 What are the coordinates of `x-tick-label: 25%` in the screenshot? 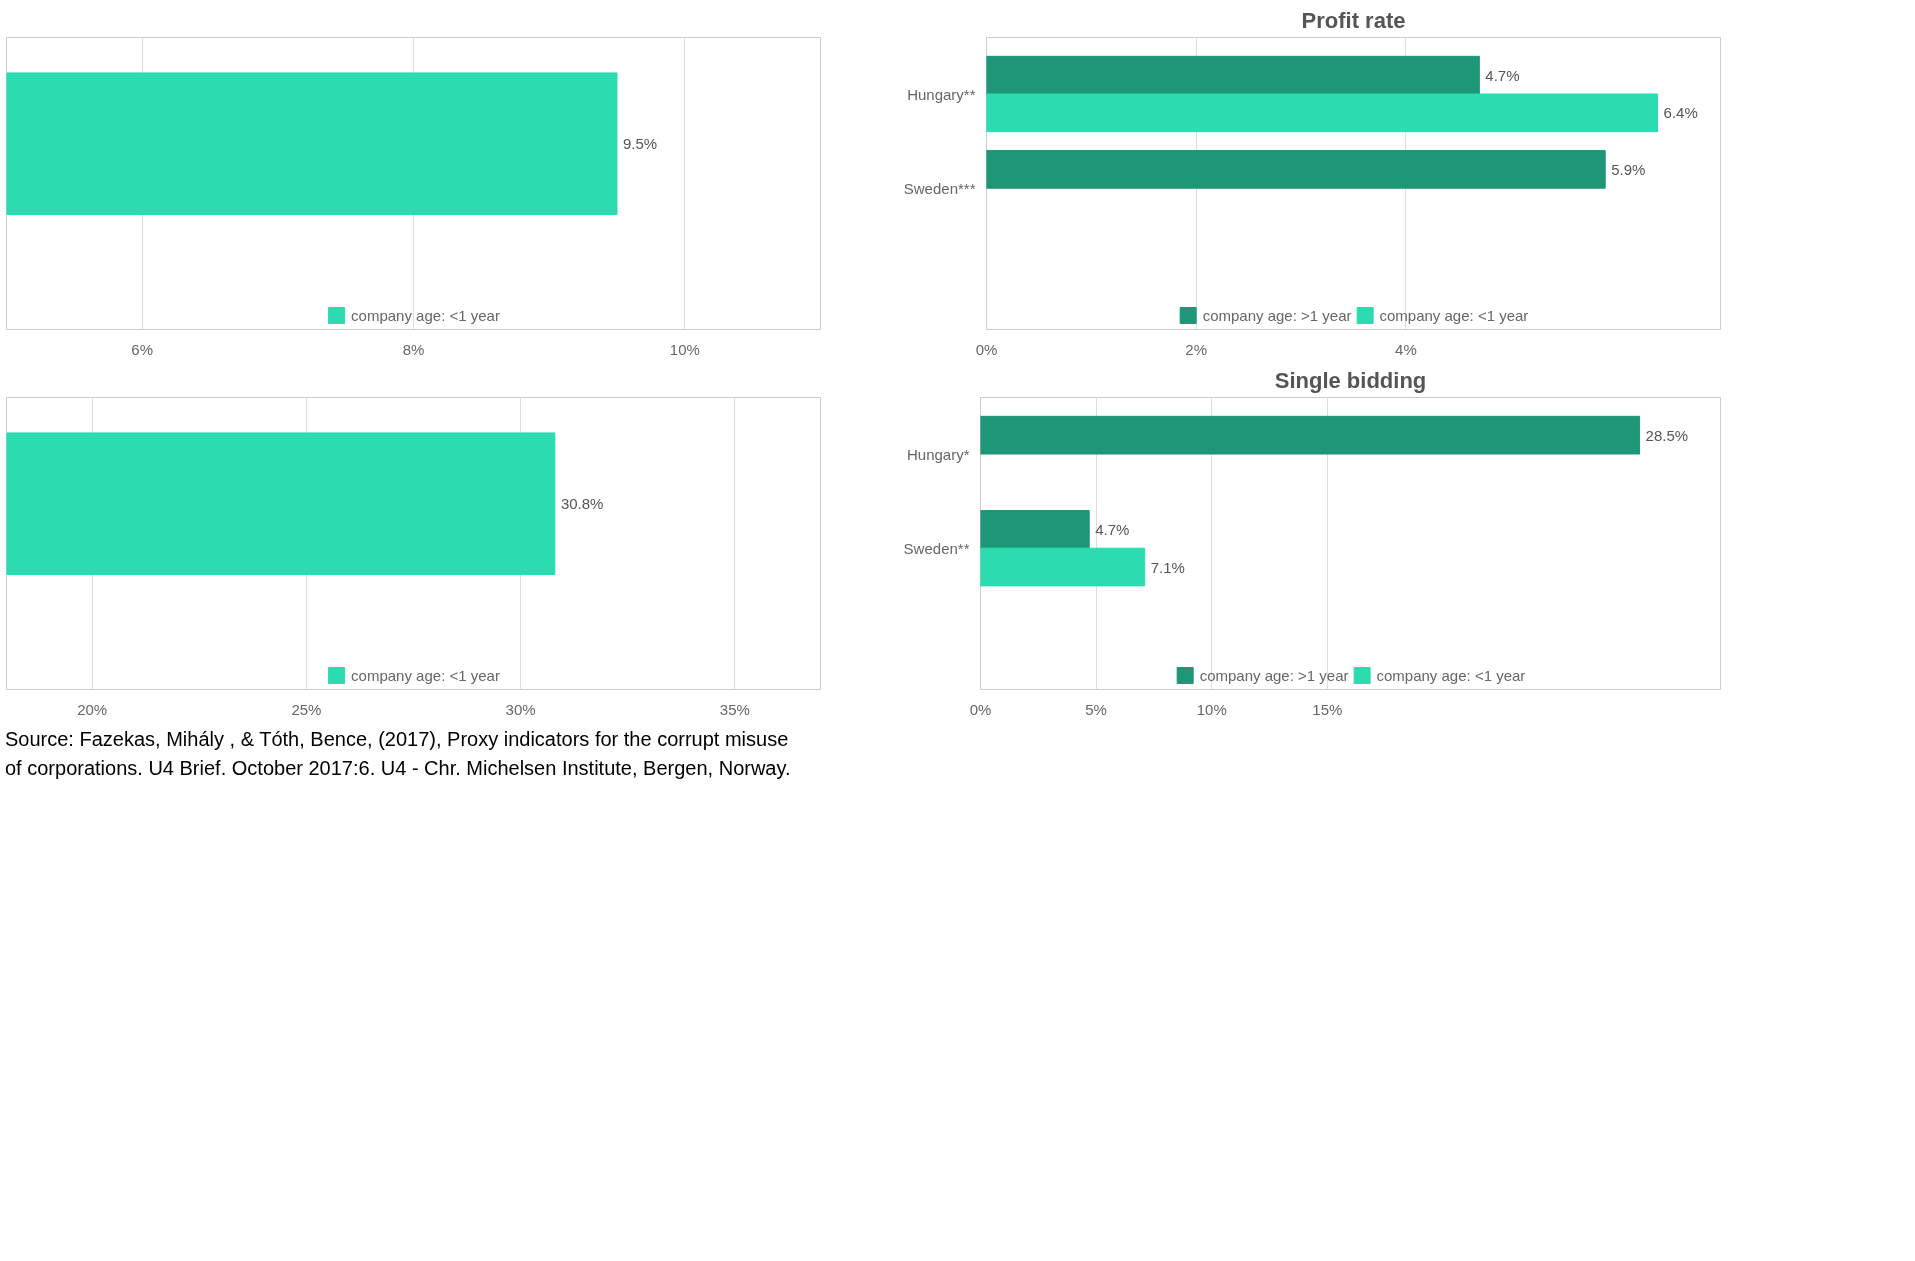 It's located at (306, 709).